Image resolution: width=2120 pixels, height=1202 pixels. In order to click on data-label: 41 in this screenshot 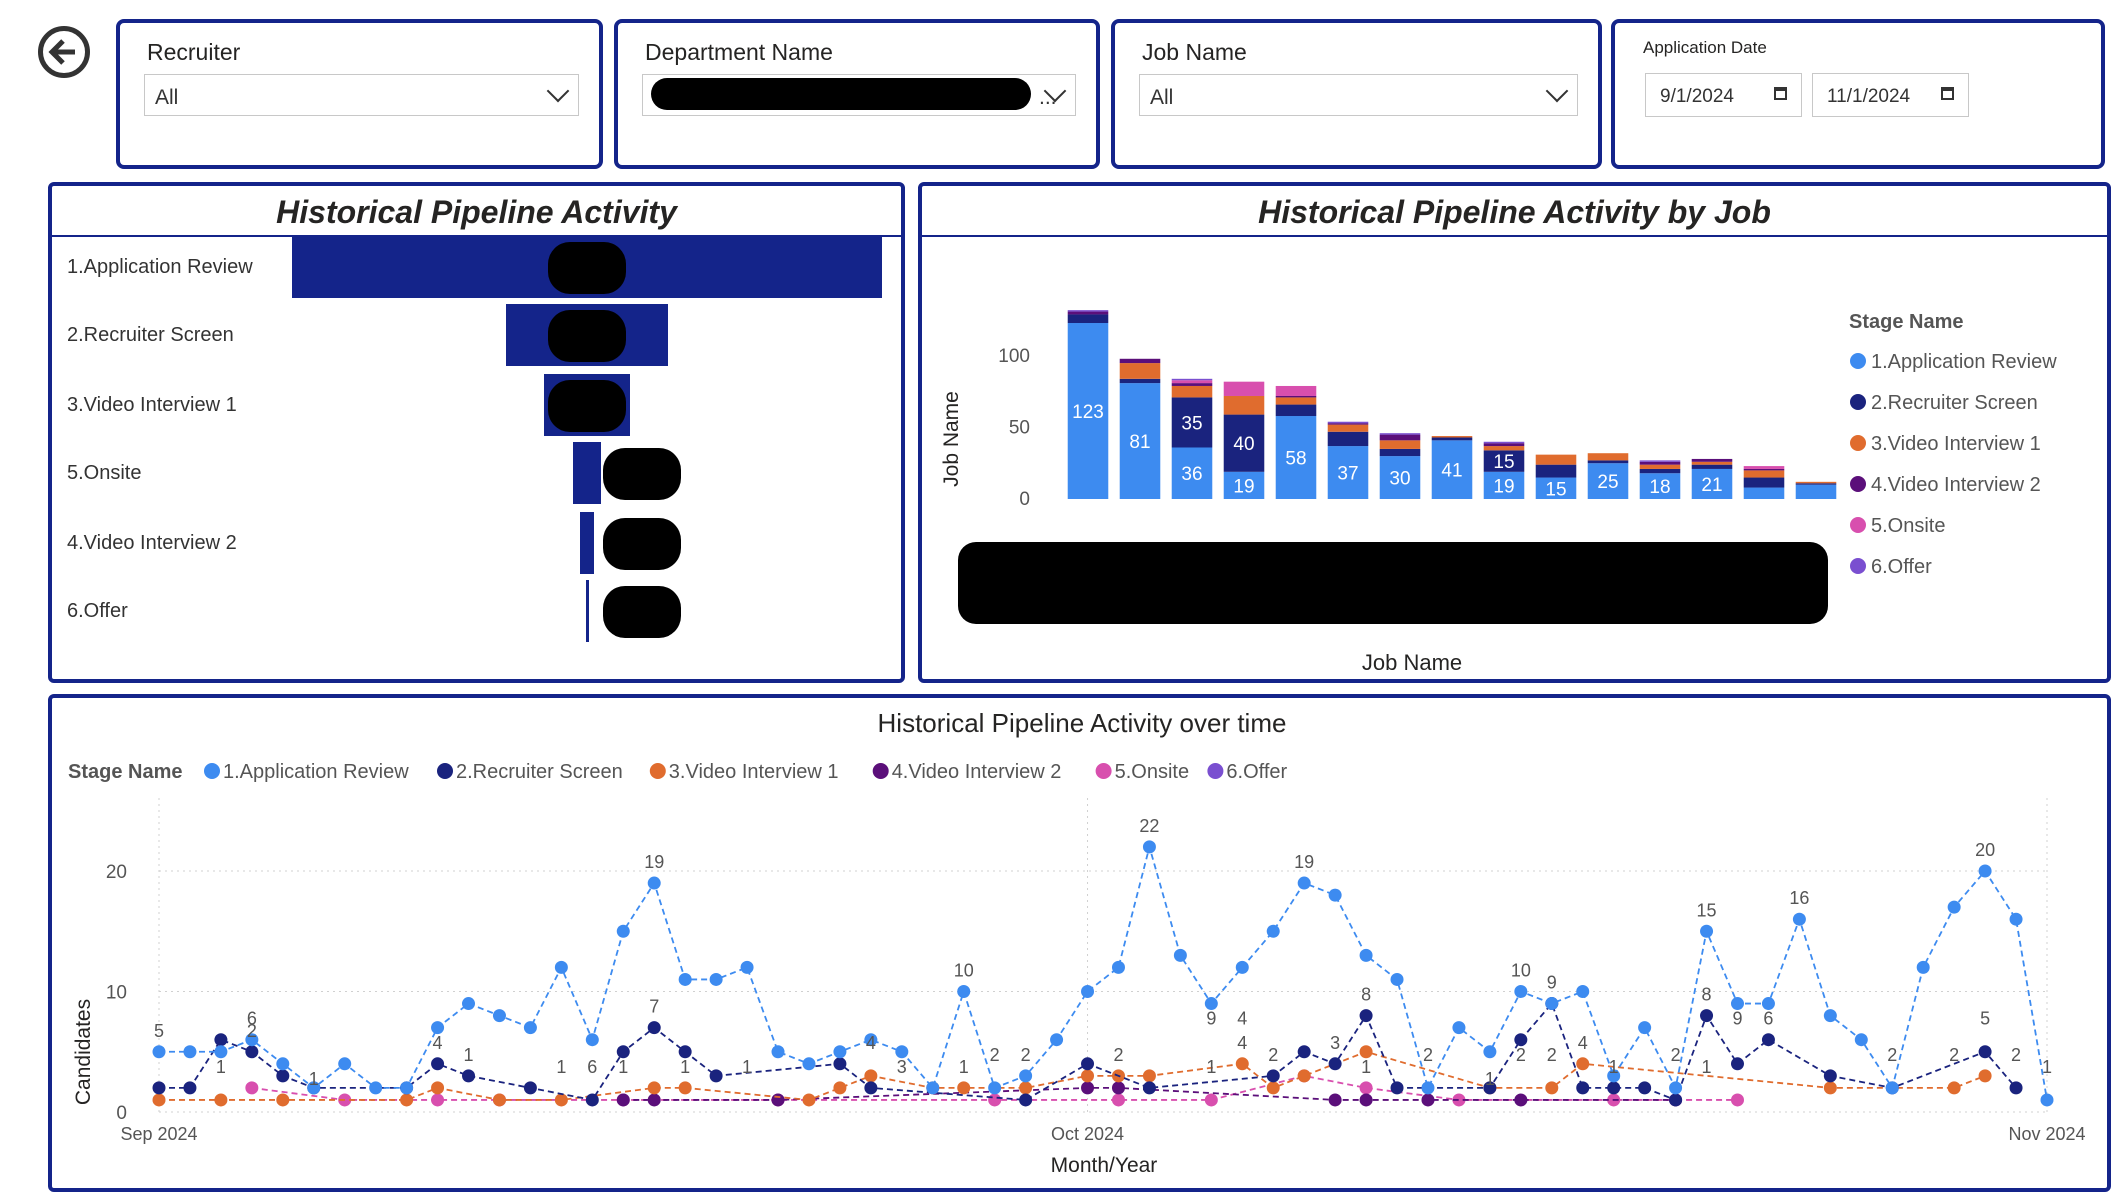, I will do `click(1451, 471)`.